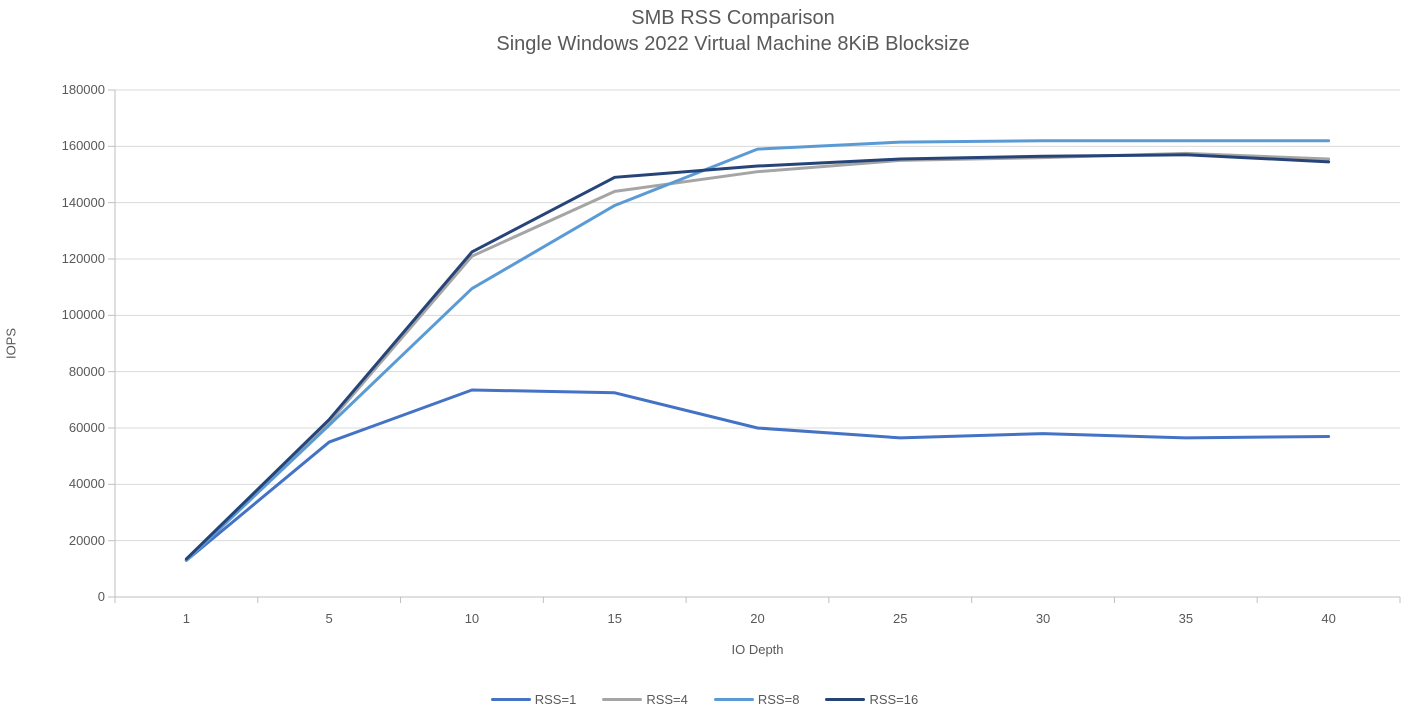  Describe the element at coordinates (756, 699) in the screenshot. I see `legend-item: RSS=8` at that location.